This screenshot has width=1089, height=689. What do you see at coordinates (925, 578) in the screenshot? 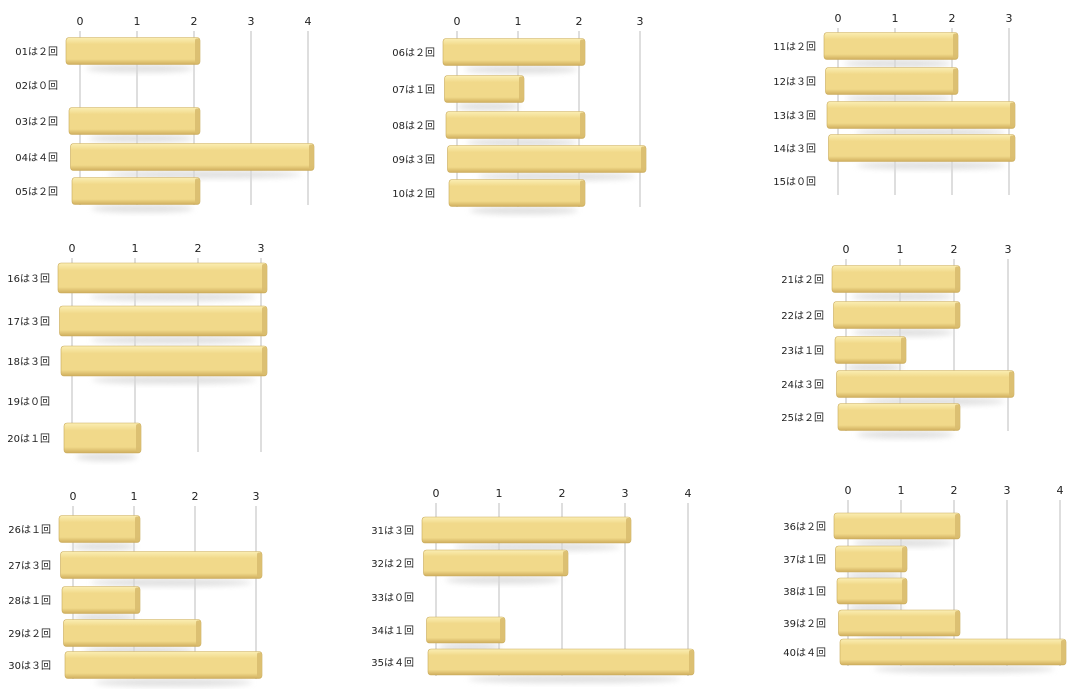
I see `chart-panel-8: 0 1 2 3 4 36は２回 37は１回 38は１回 39は２回 40は４回` at bounding box center [925, 578].